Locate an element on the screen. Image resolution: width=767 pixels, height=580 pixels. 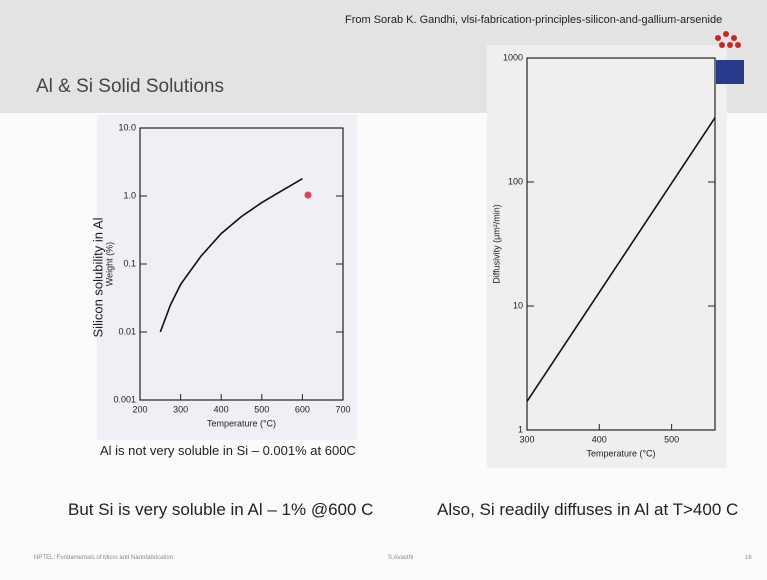
y-tick-label: 0.01 is located at coordinates (127, 331).